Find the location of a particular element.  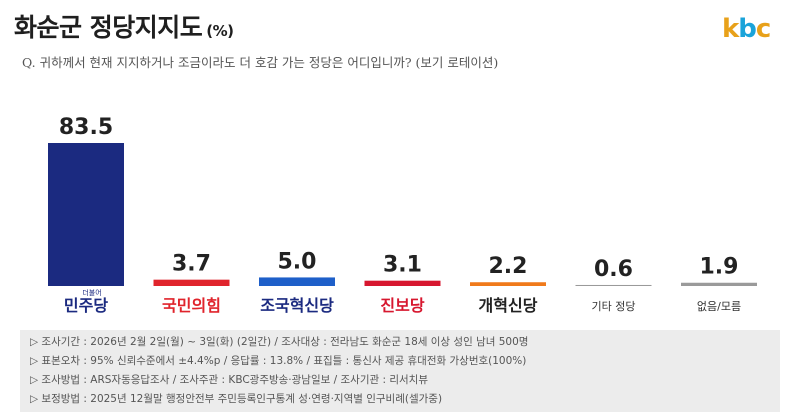

value-label-2: 5.0 is located at coordinates (297, 261).